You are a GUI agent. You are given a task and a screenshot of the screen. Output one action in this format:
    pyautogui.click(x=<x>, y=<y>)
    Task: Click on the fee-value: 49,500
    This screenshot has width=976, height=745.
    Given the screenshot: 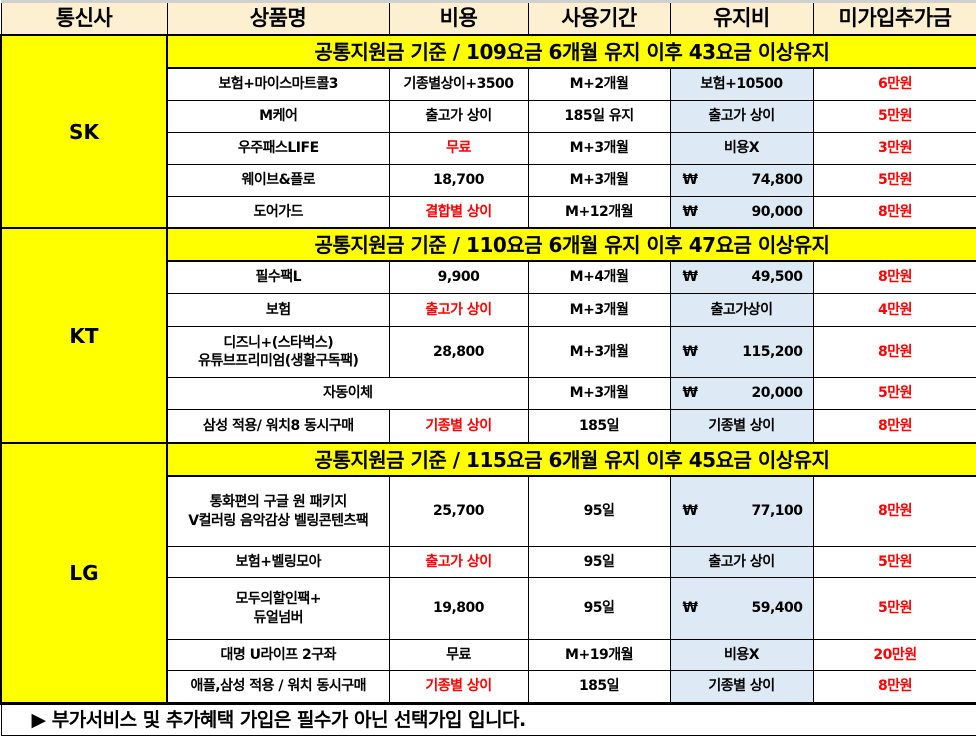 What is the action you would take?
    pyautogui.click(x=777, y=277)
    